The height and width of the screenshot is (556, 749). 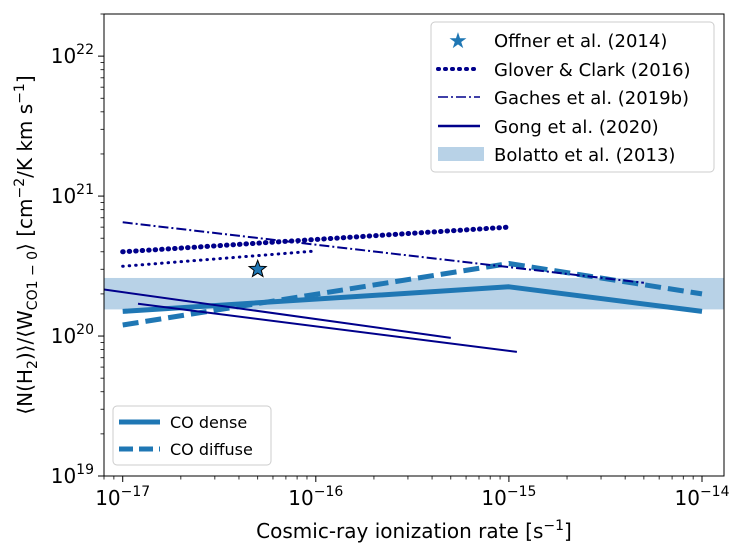 What do you see at coordinates (211, 449) in the screenshot?
I see `legend-label-co-diffuse: CO diffuse` at bounding box center [211, 449].